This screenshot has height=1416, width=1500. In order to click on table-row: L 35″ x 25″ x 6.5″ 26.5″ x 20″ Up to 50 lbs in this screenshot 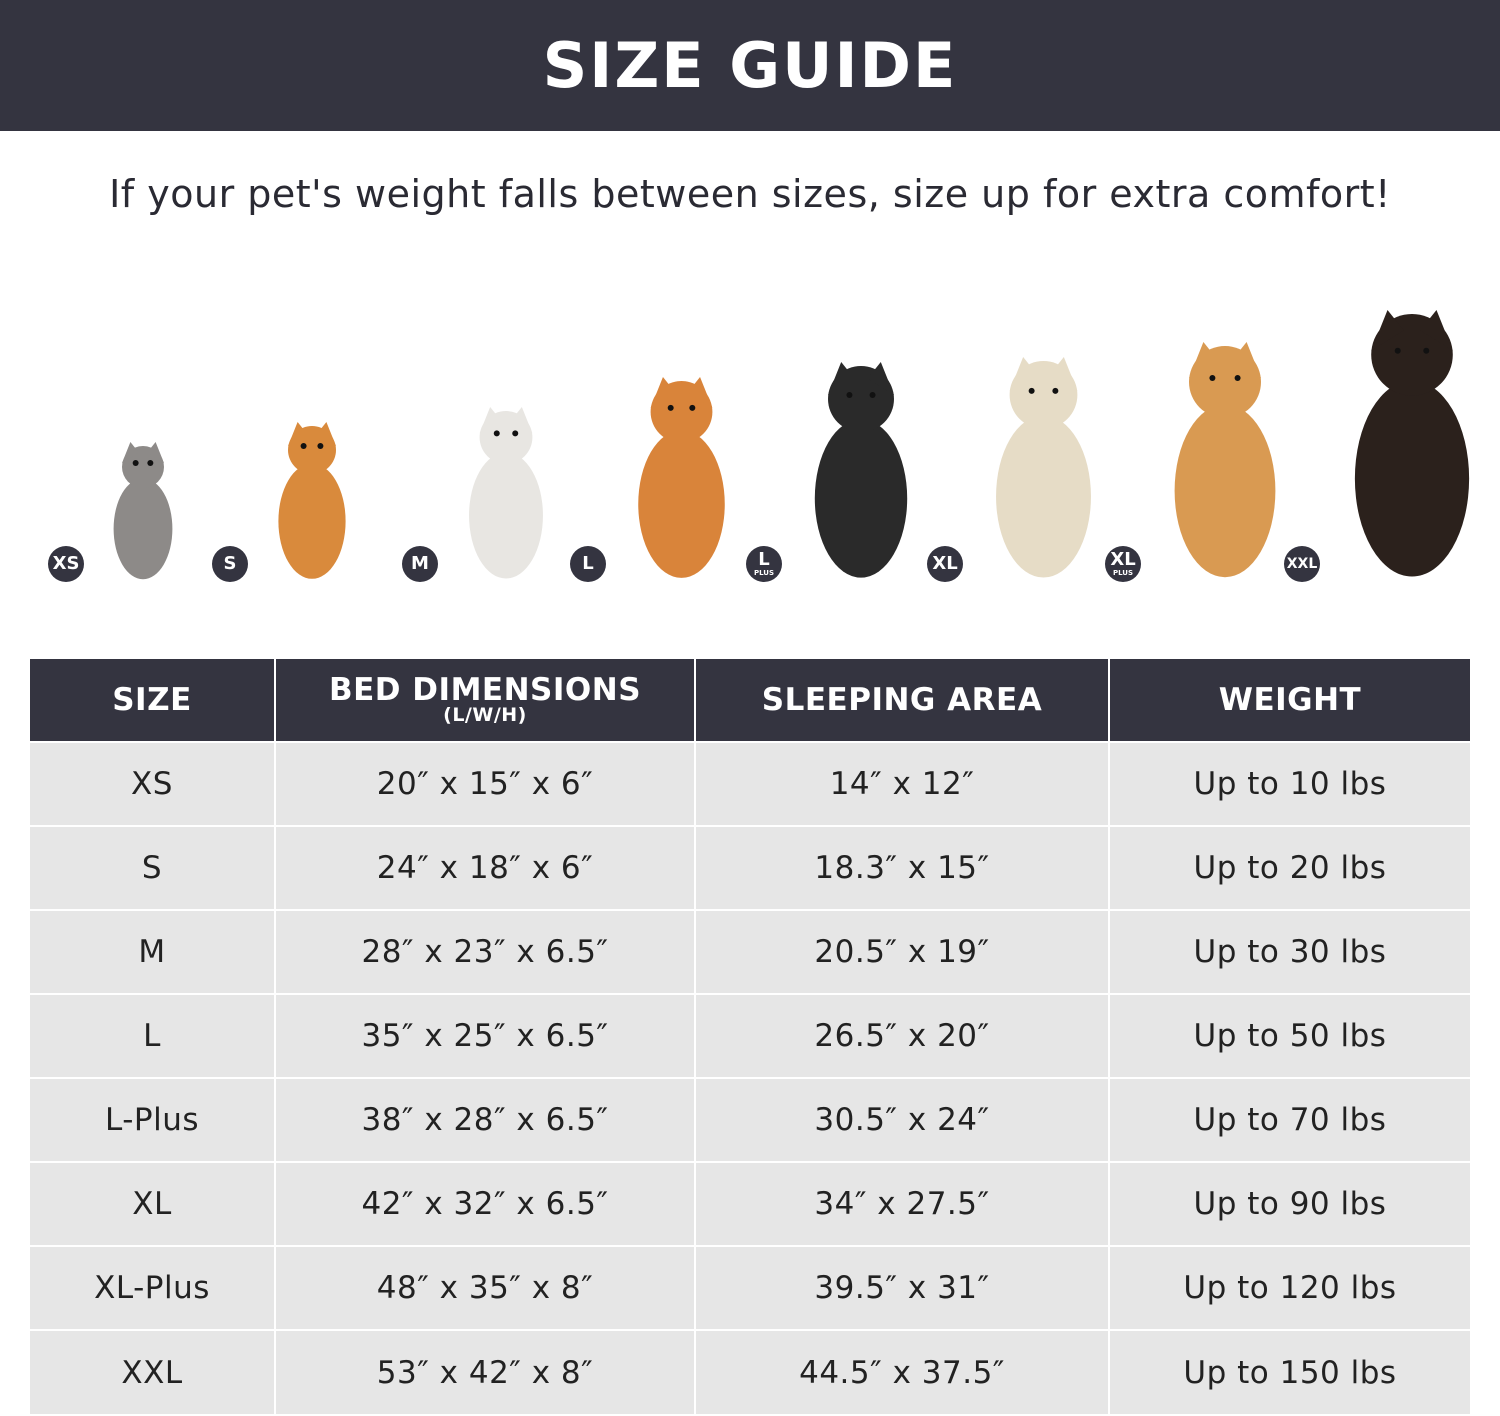, I will do `click(750, 1035)`.